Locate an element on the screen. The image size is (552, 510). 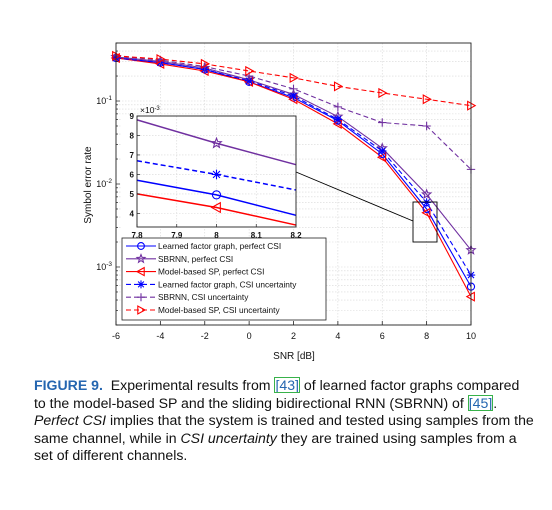
inset-ticks: 7.8 7.9 8 8.1 8.2 4 5 6 7 8 9 is located at coordinates (216, 176).